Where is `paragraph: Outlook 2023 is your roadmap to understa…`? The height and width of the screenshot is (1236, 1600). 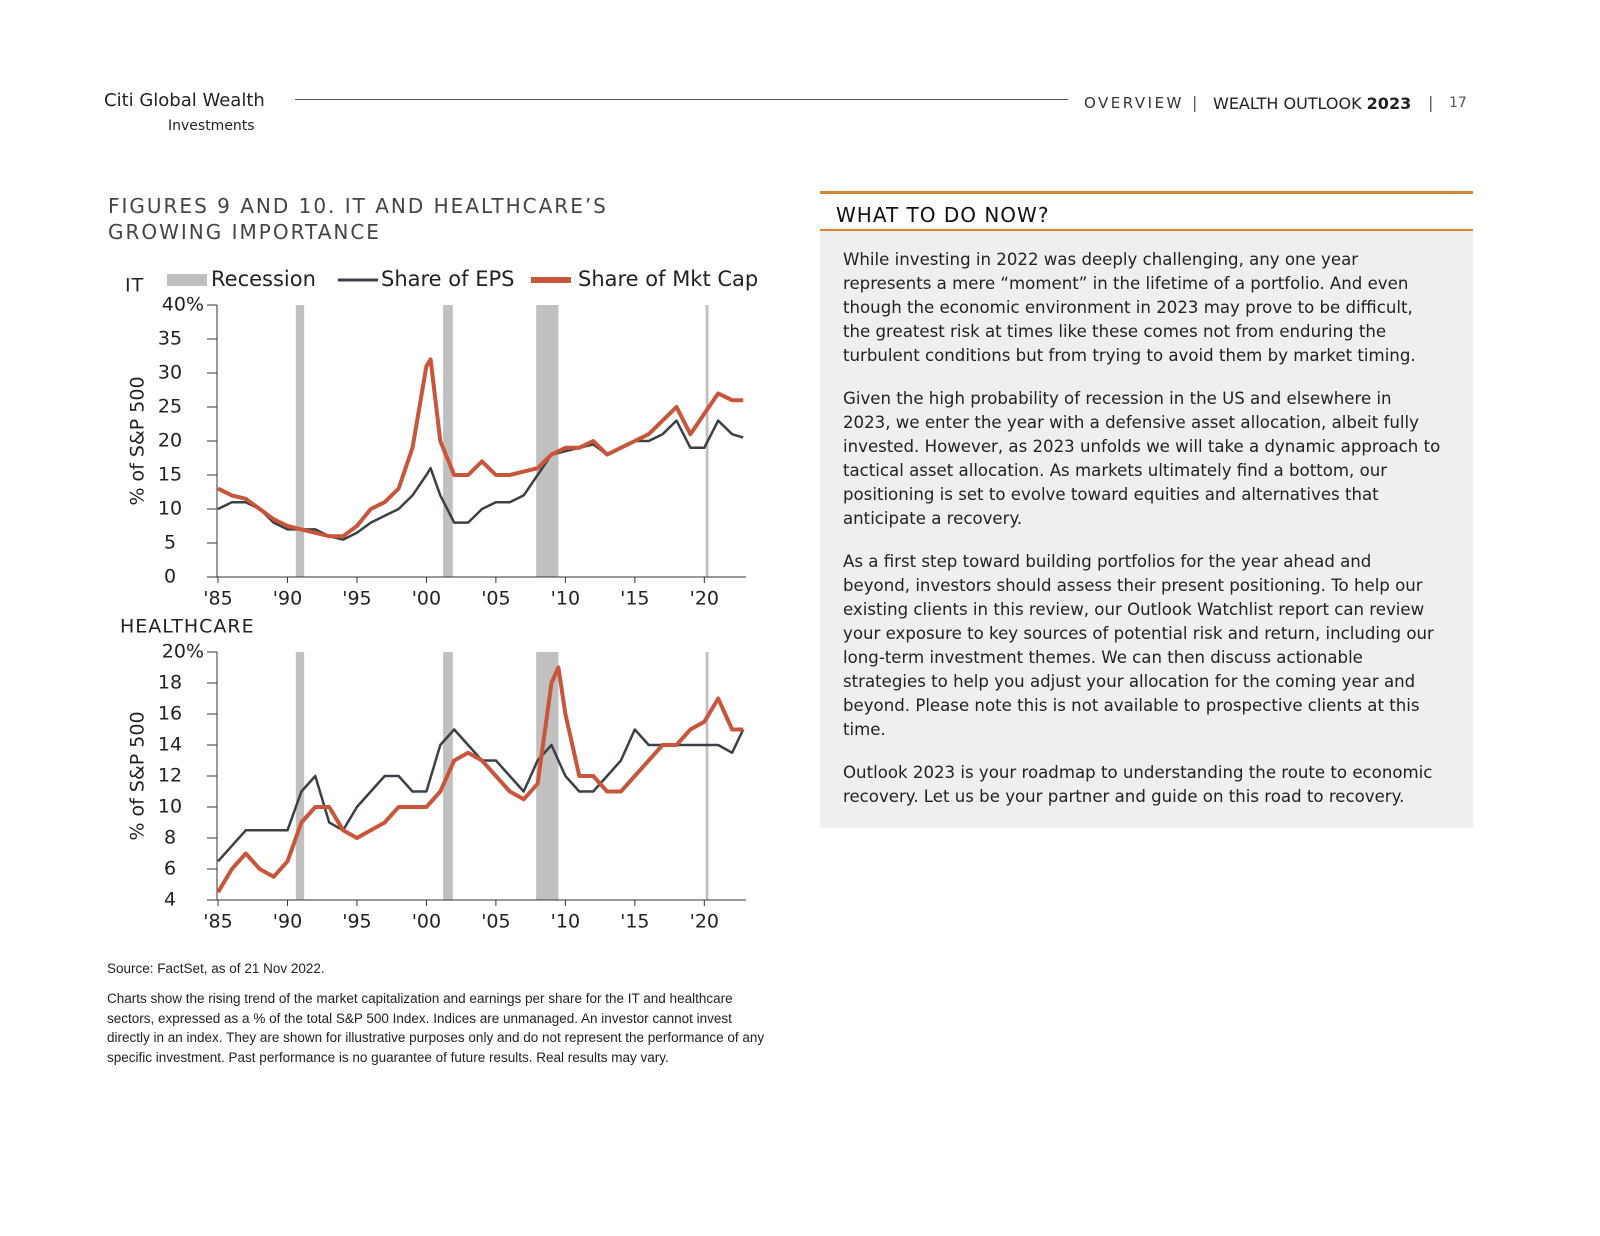 paragraph: Outlook 2023 is your roadmap to understa… is located at coordinates (1138, 784).